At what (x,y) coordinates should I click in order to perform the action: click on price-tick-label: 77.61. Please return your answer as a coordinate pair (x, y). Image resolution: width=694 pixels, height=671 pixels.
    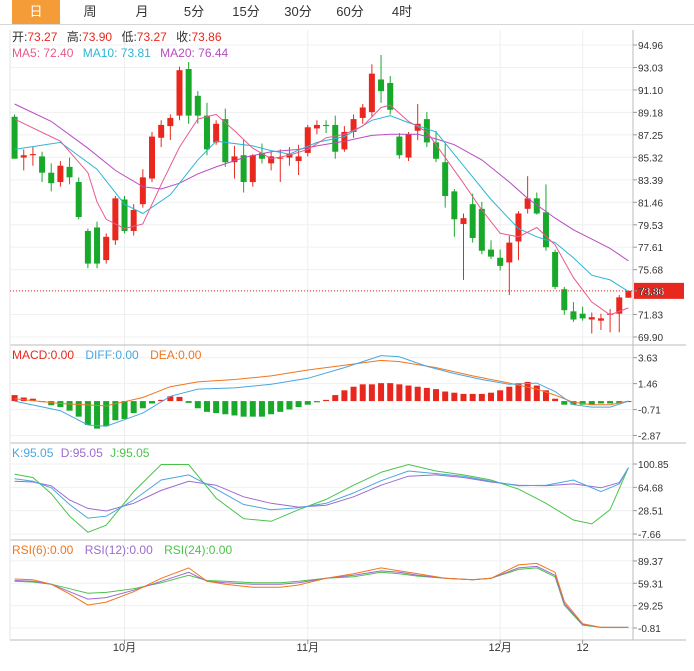
    Looking at the image, I should click on (650, 248).